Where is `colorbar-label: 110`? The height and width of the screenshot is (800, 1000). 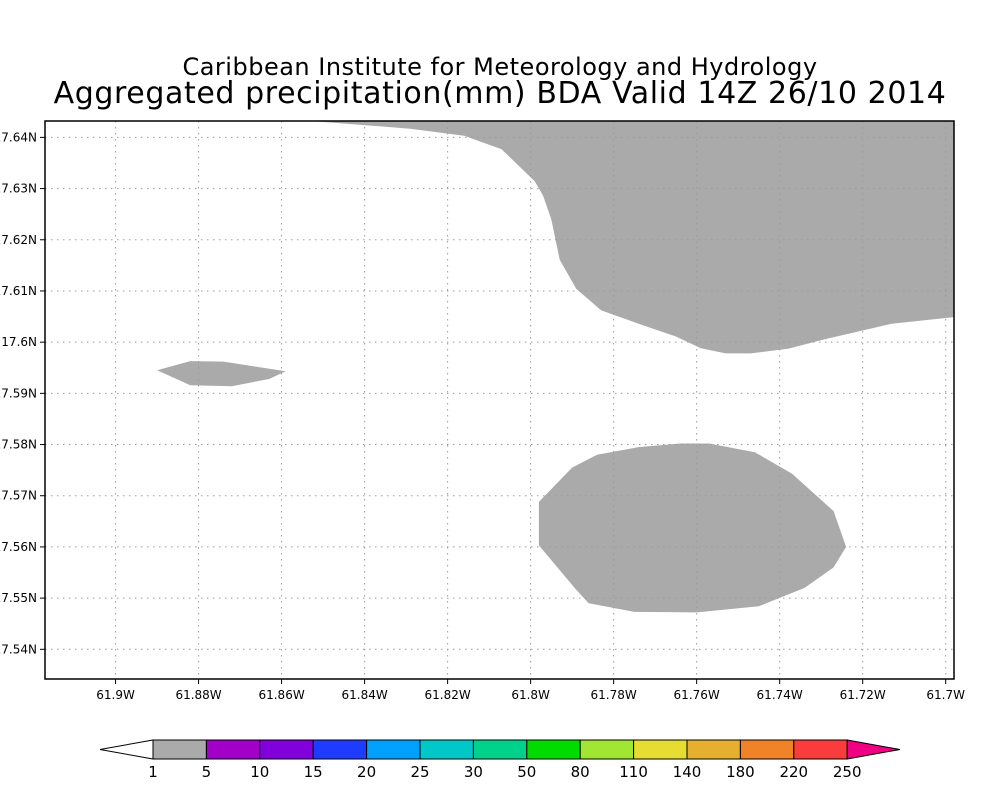 colorbar-label: 110 is located at coordinates (633, 772).